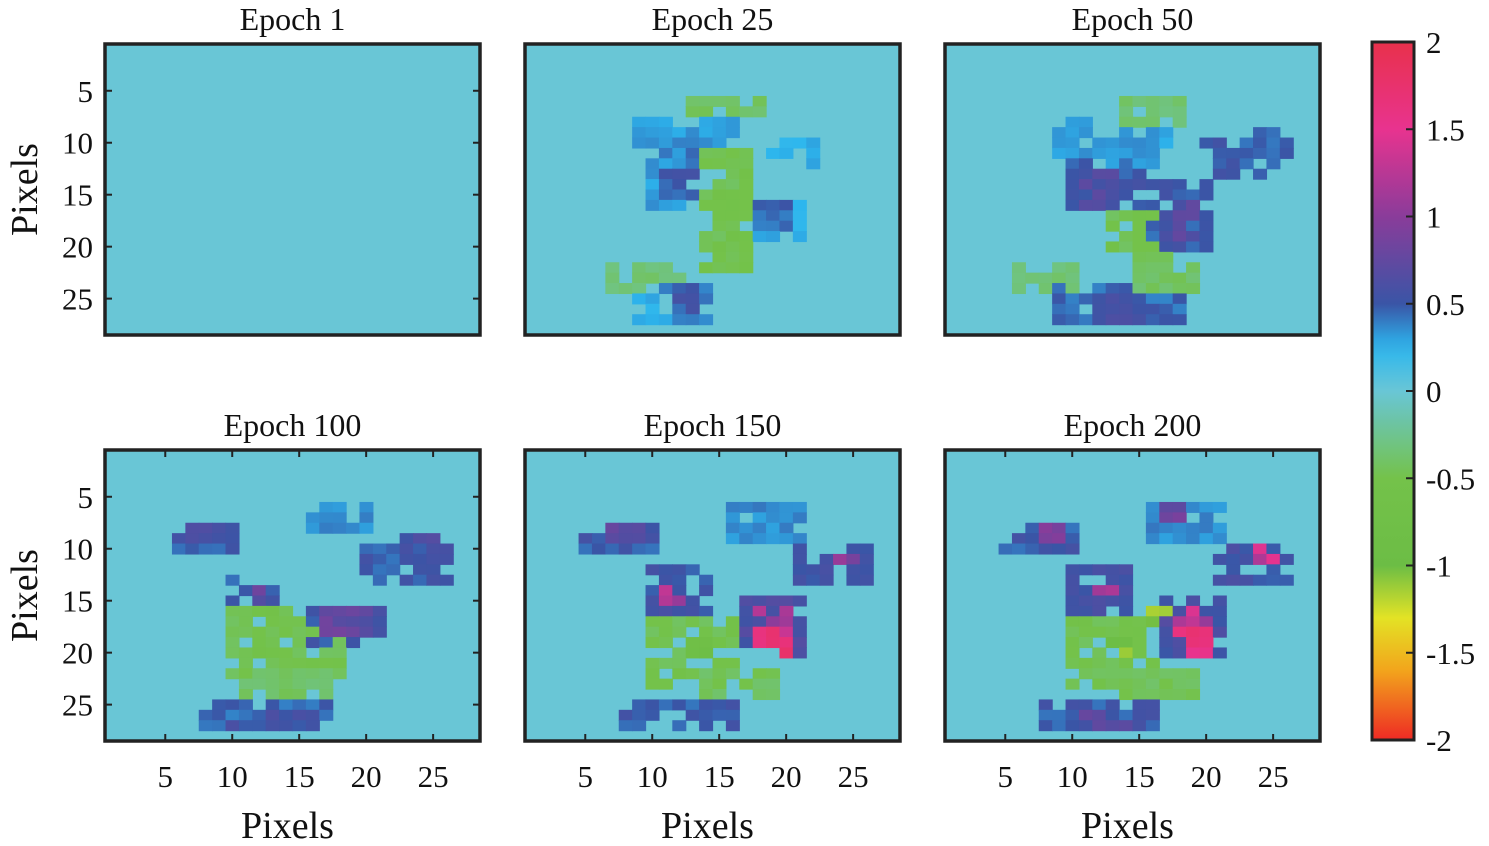 Image resolution: width=1489 pixels, height=846 pixels. What do you see at coordinates (1133, 19) in the screenshot?
I see `panel-title: Epoch 50` at bounding box center [1133, 19].